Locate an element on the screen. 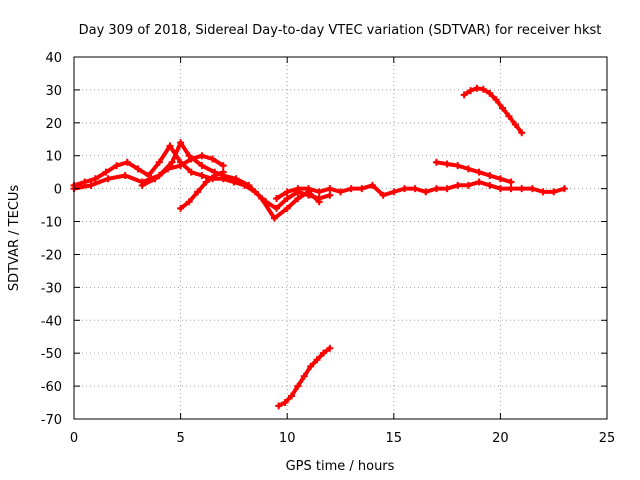  y-tick-label: -40 is located at coordinates (51, 321).